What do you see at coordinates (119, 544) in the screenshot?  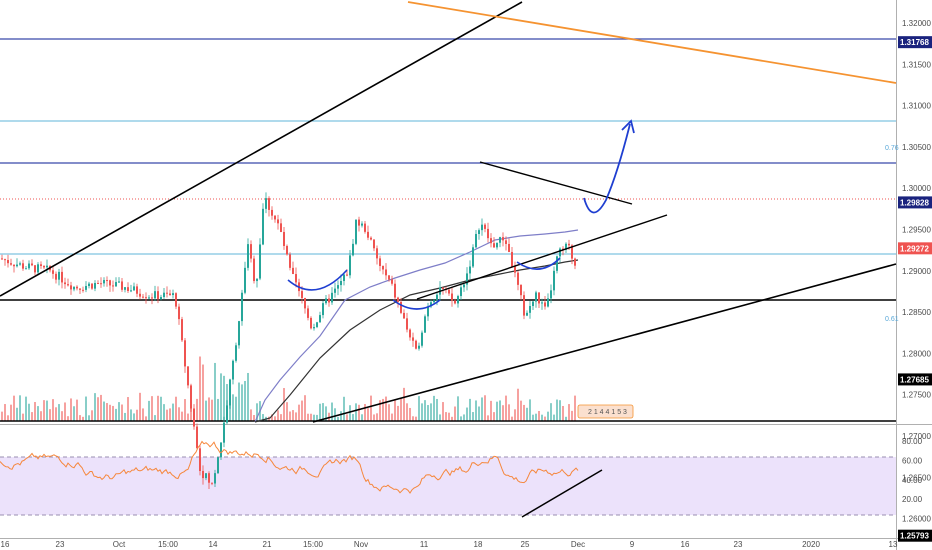 I see `time-tick-label: Oct` at bounding box center [119, 544].